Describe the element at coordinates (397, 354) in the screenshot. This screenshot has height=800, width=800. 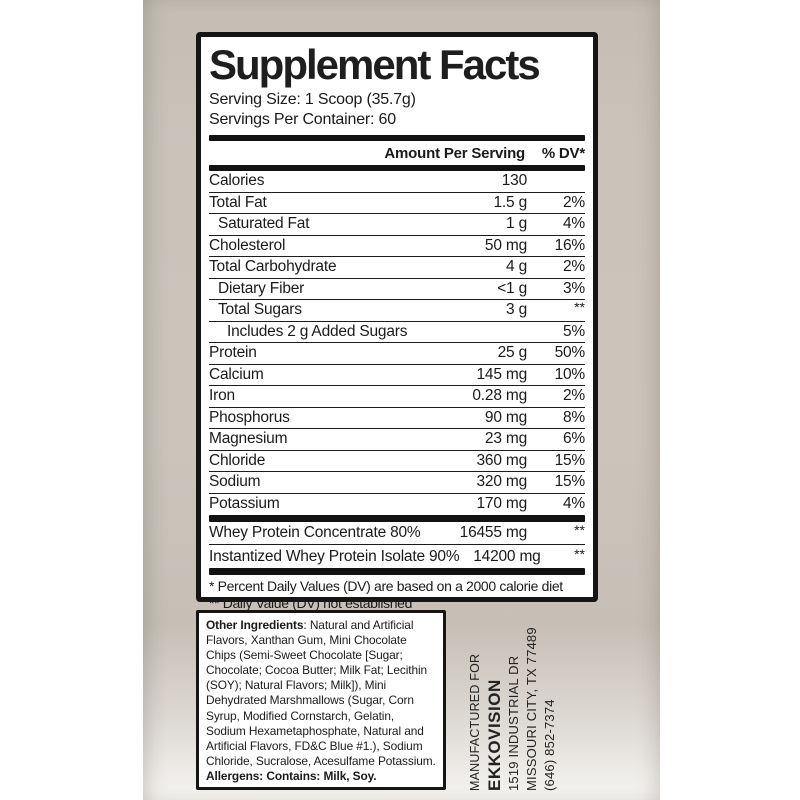
I see `nutrient-row-protein: Protein 25 g 50%` at that location.